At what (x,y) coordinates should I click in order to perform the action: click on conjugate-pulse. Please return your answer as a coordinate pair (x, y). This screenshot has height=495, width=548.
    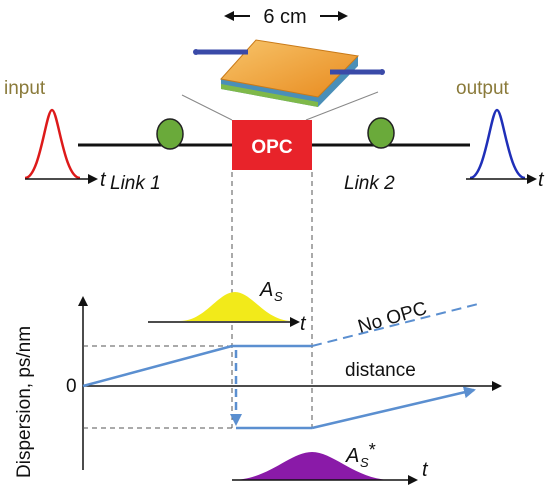
    Looking at the image, I should click on (312, 466).